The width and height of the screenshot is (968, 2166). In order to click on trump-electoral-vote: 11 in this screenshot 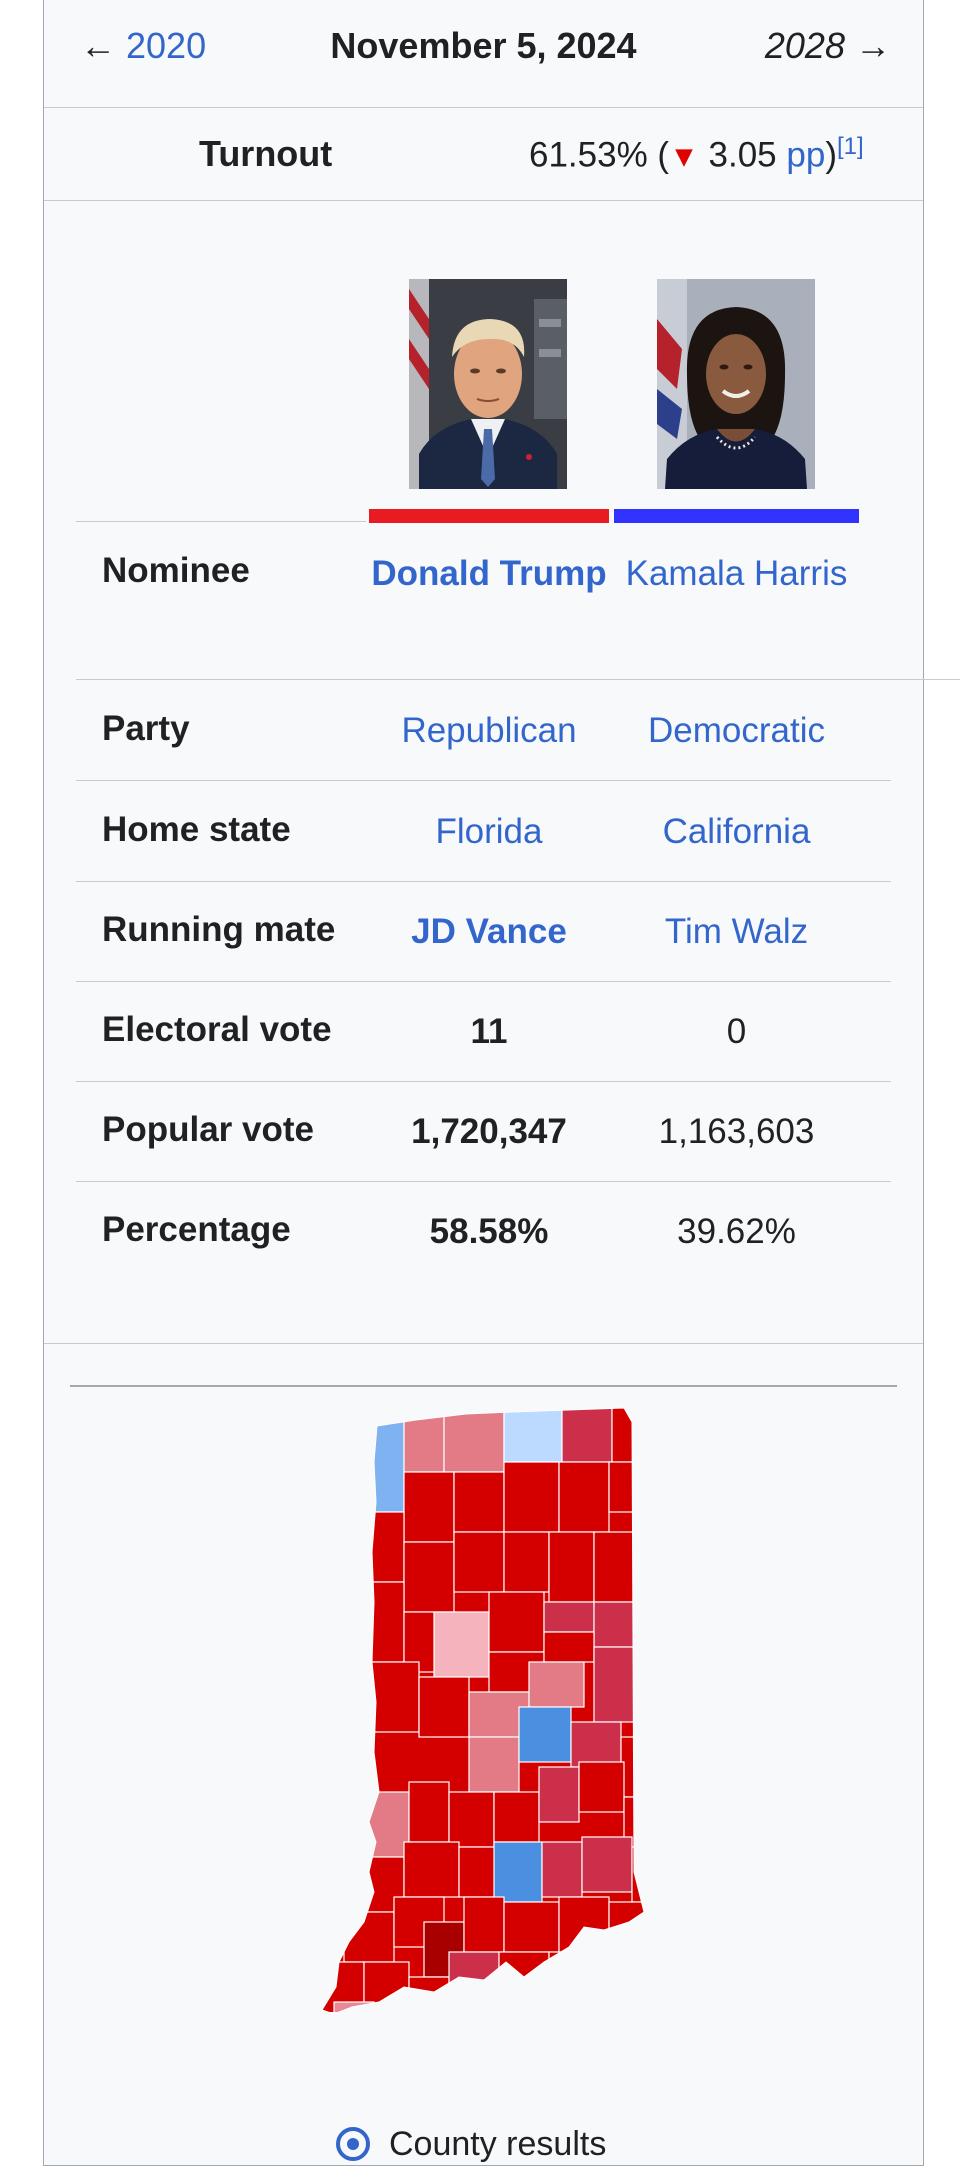, I will do `click(489, 1031)`.